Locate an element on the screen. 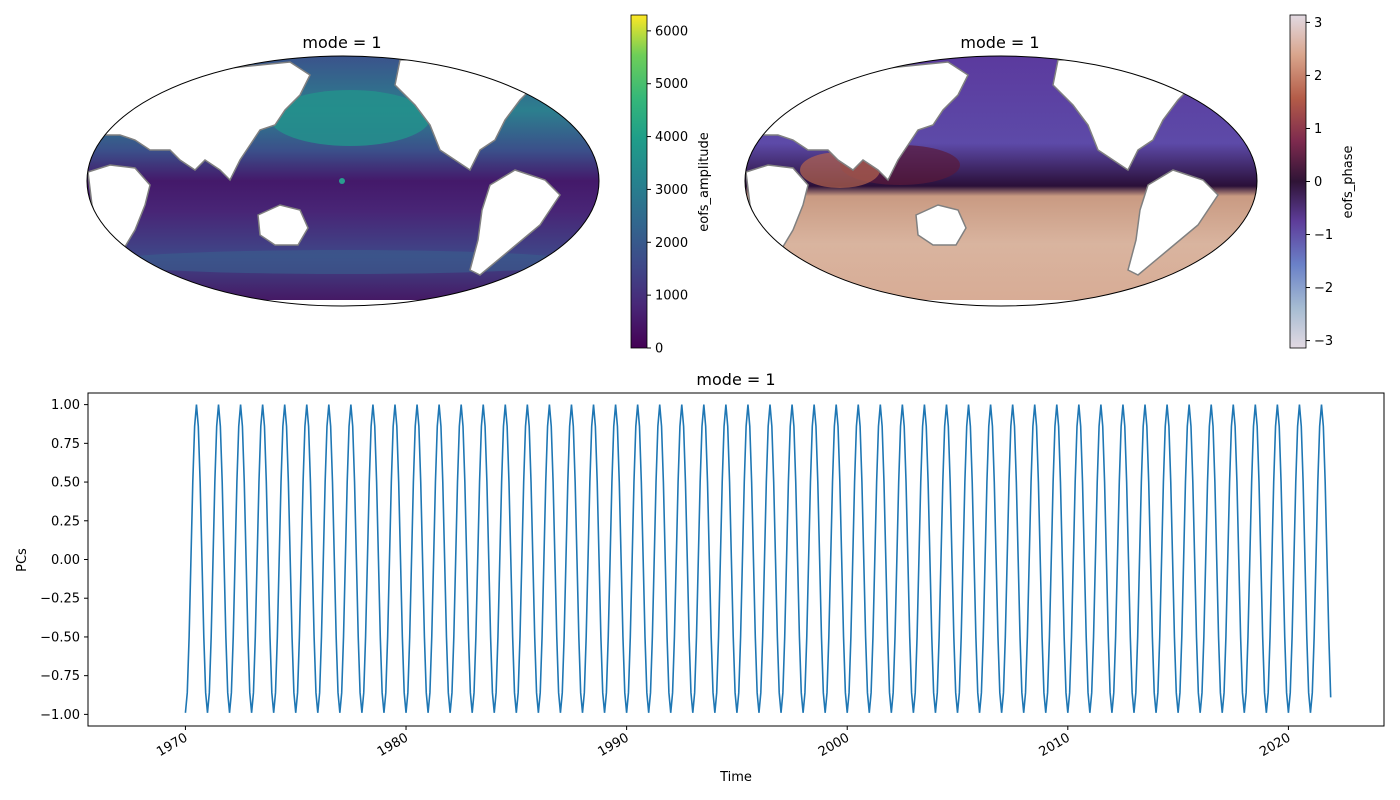  map-amplitude-title: mode = 1 is located at coordinates (341, 42).